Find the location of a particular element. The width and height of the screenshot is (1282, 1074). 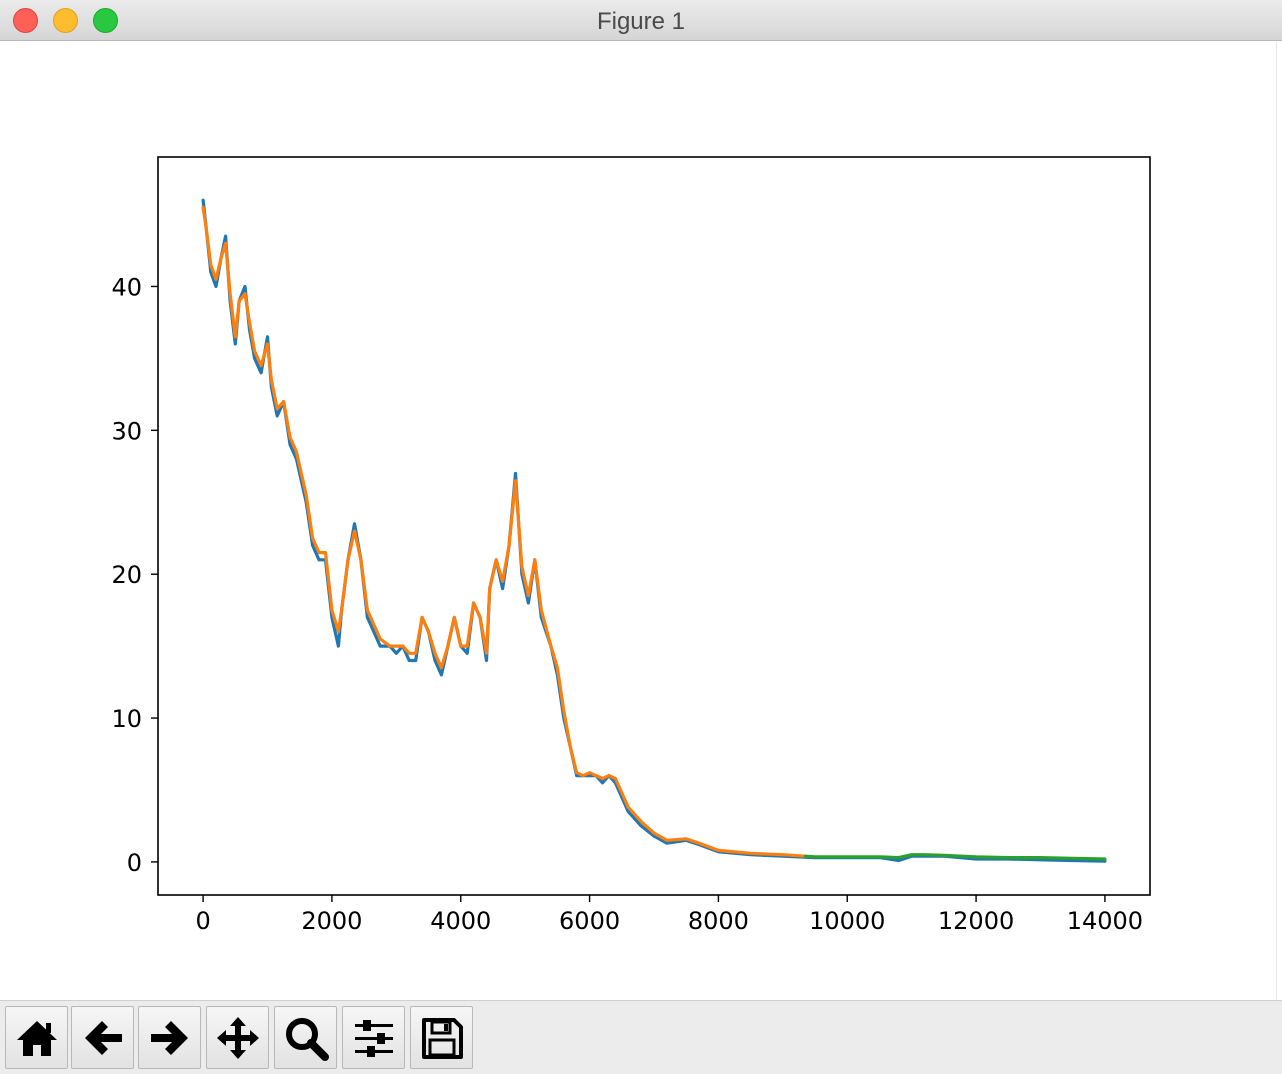

y-tick-label-2: 20 is located at coordinates (126, 575).